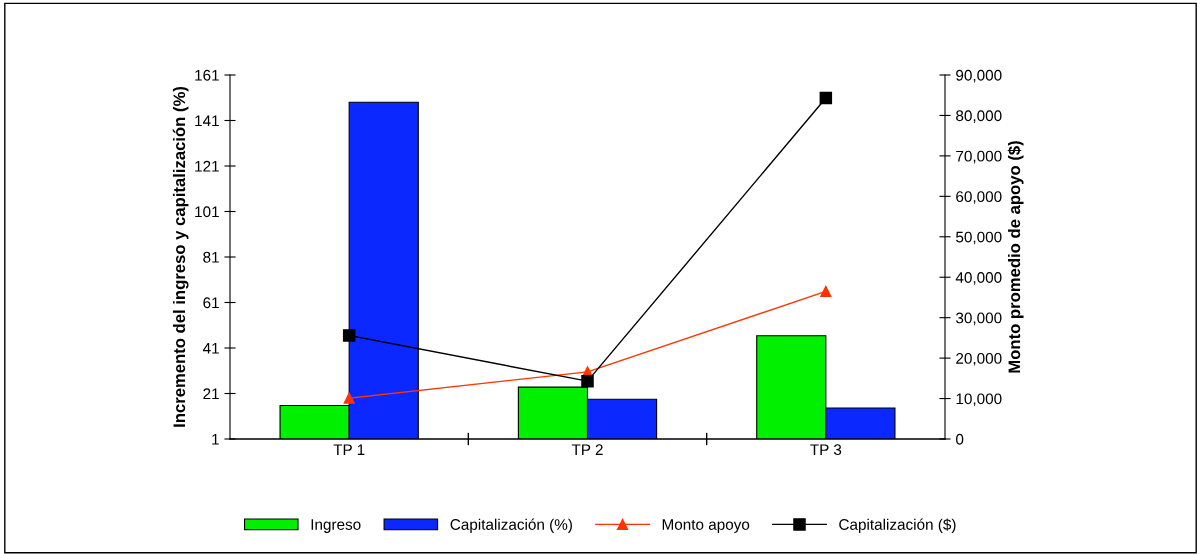  What do you see at coordinates (979, 157) in the screenshot?
I see `y2-tick-label: 70,000` at bounding box center [979, 157].